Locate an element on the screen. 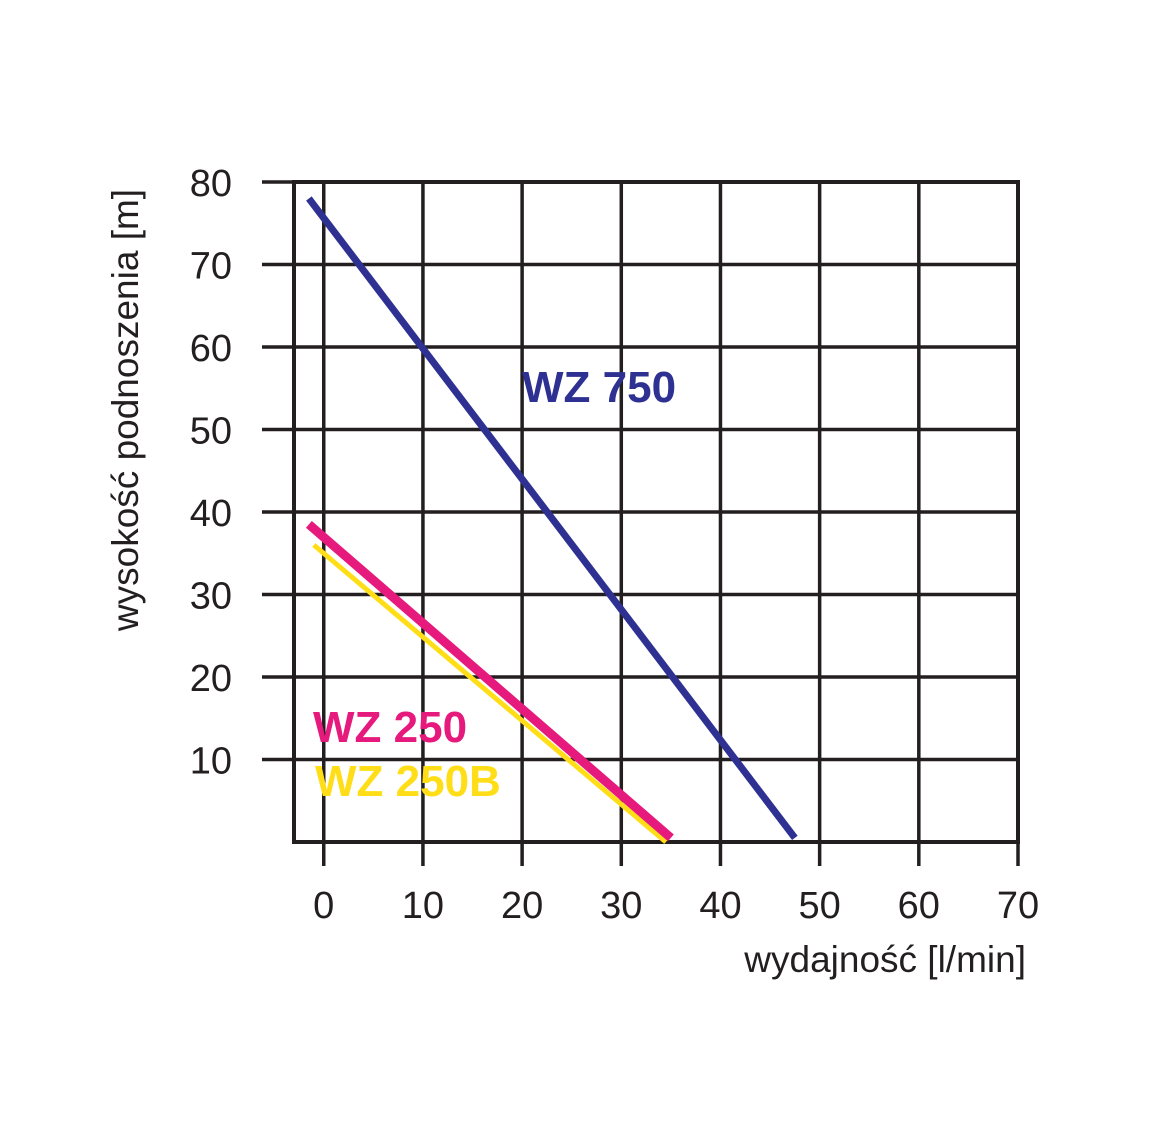 This screenshot has width=1170, height=1132. series-label-wz250b: WZ 250B is located at coordinates (408, 781).